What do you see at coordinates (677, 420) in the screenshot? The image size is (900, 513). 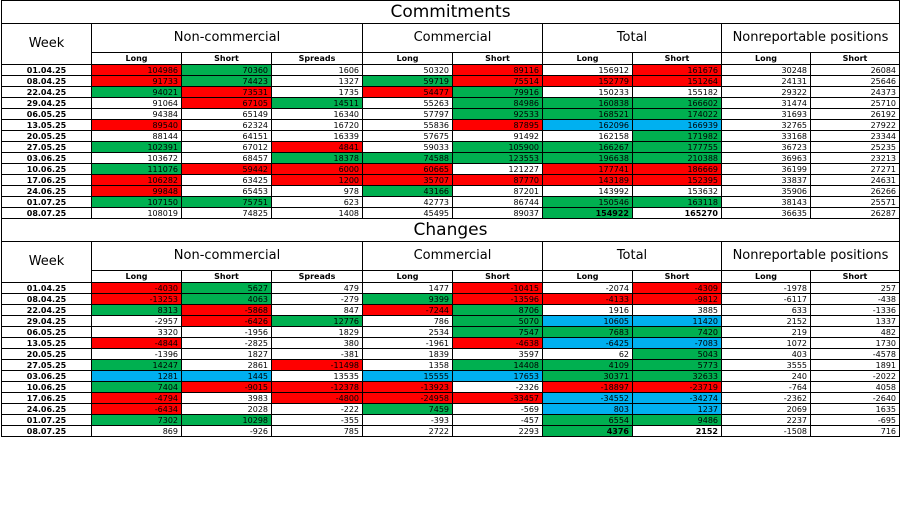 I see `value-cell: 9486` at bounding box center [677, 420].